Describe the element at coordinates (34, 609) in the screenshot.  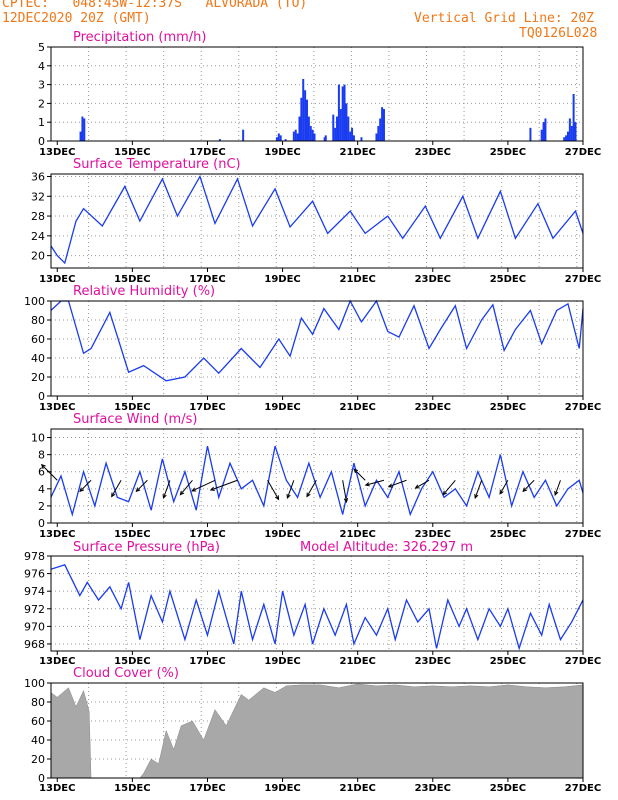
I see `y-tick-label: 972` at that location.